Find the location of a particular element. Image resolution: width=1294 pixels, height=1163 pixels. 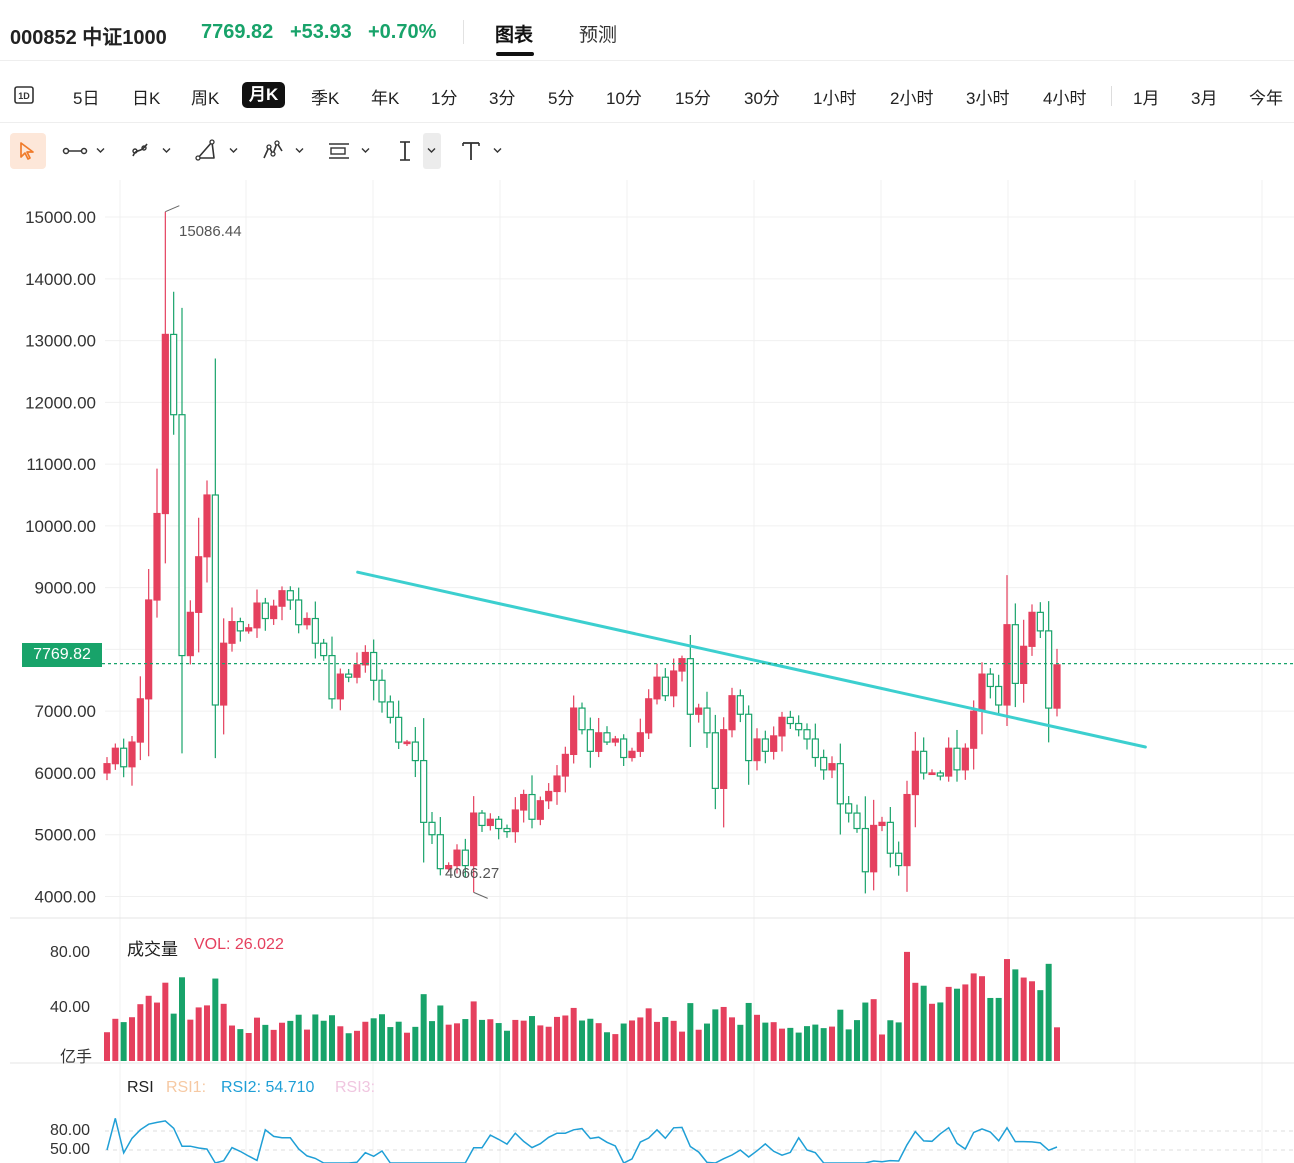

pattern-icon is located at coordinates (273, 150).